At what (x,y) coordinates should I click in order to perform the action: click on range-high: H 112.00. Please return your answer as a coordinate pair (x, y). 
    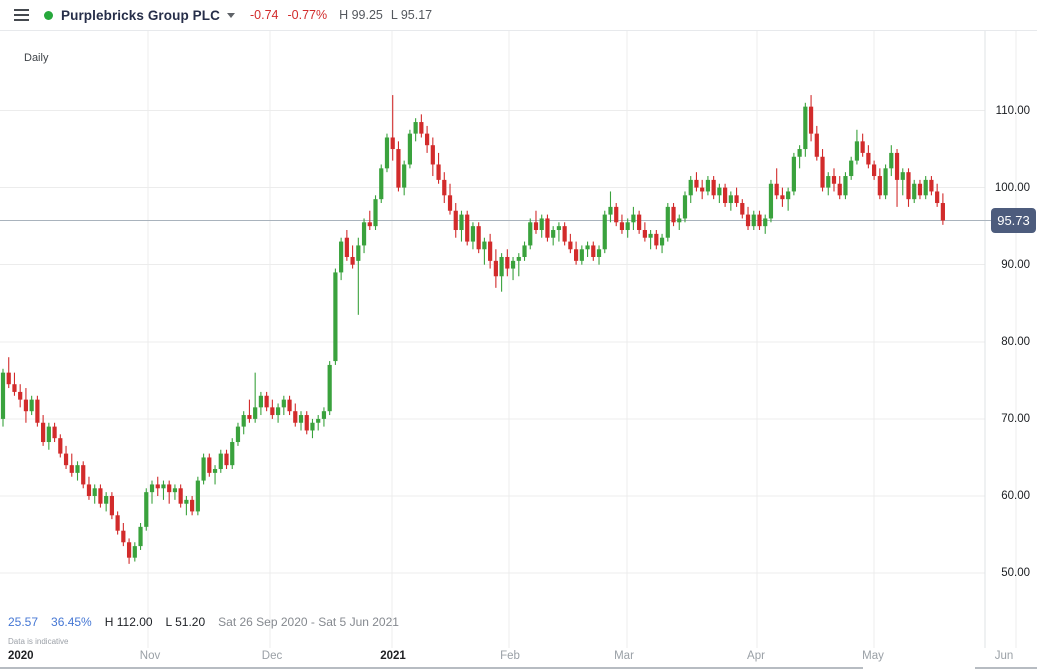
    Looking at the image, I should click on (128, 622).